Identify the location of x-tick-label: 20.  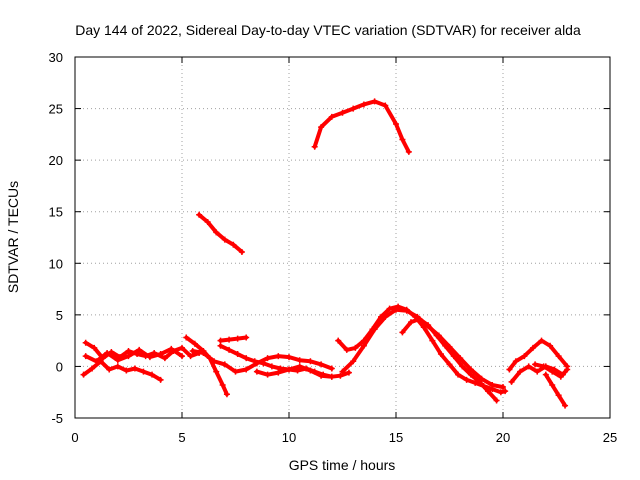
(503, 437).